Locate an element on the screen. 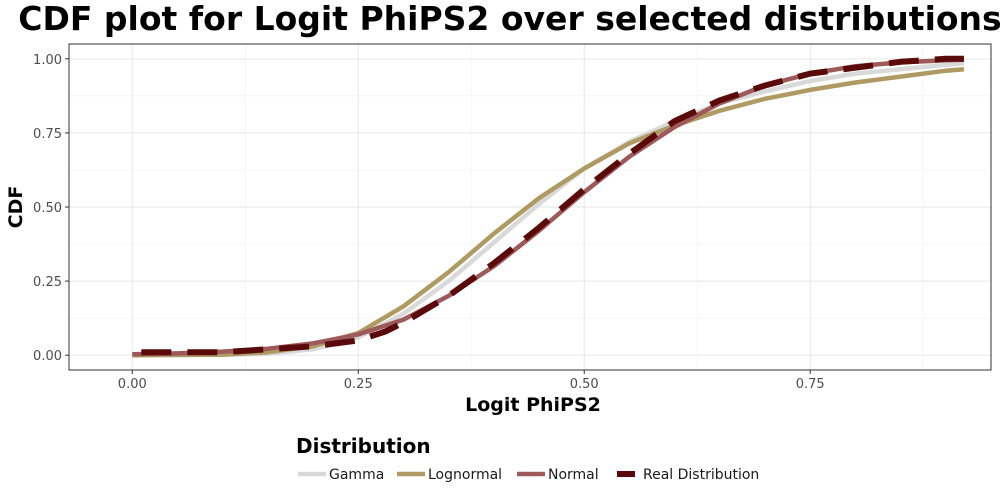  y-axis-title: CDF is located at coordinates (16, 207).